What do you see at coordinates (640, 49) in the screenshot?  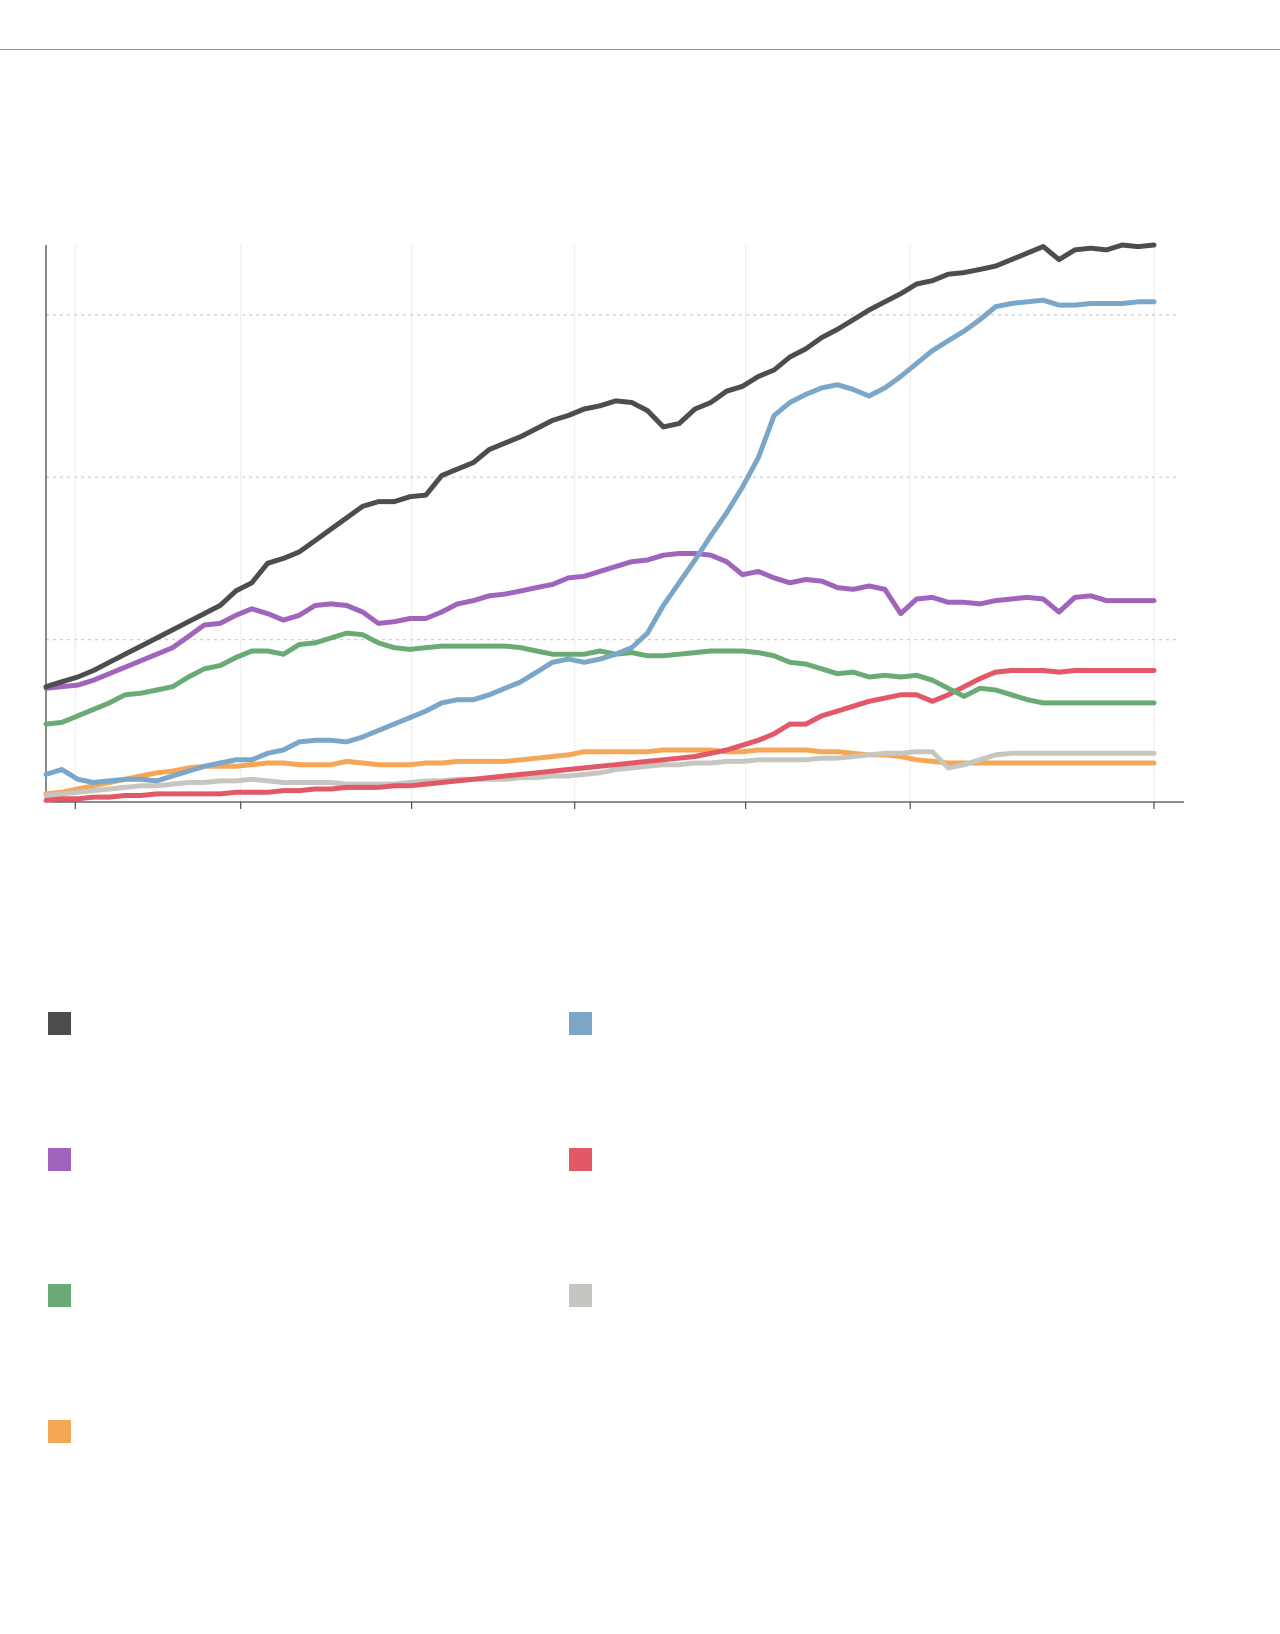 I see `top-divider` at bounding box center [640, 49].